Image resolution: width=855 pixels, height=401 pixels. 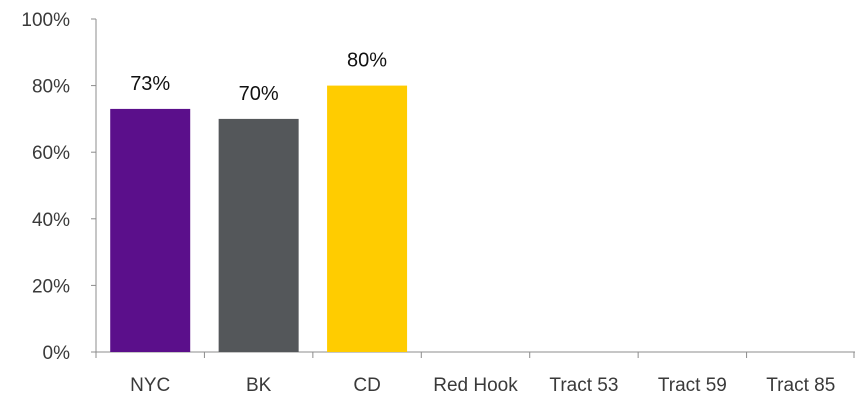 What do you see at coordinates (45, 20) in the screenshot?
I see `y-tick-label: 100%` at bounding box center [45, 20].